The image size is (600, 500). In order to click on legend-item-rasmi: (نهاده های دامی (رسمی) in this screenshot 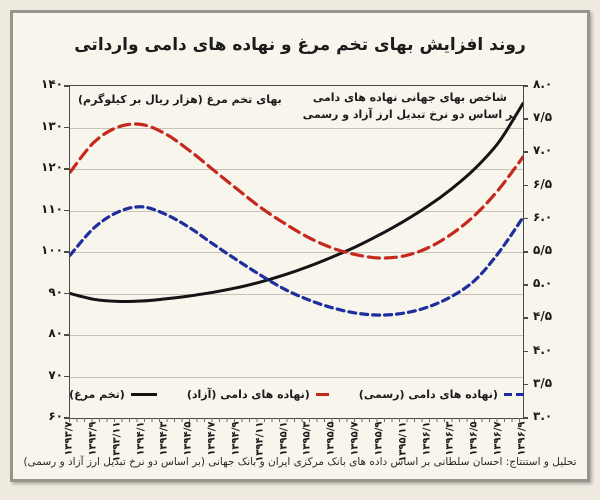, I will do `click(441, 394)`.